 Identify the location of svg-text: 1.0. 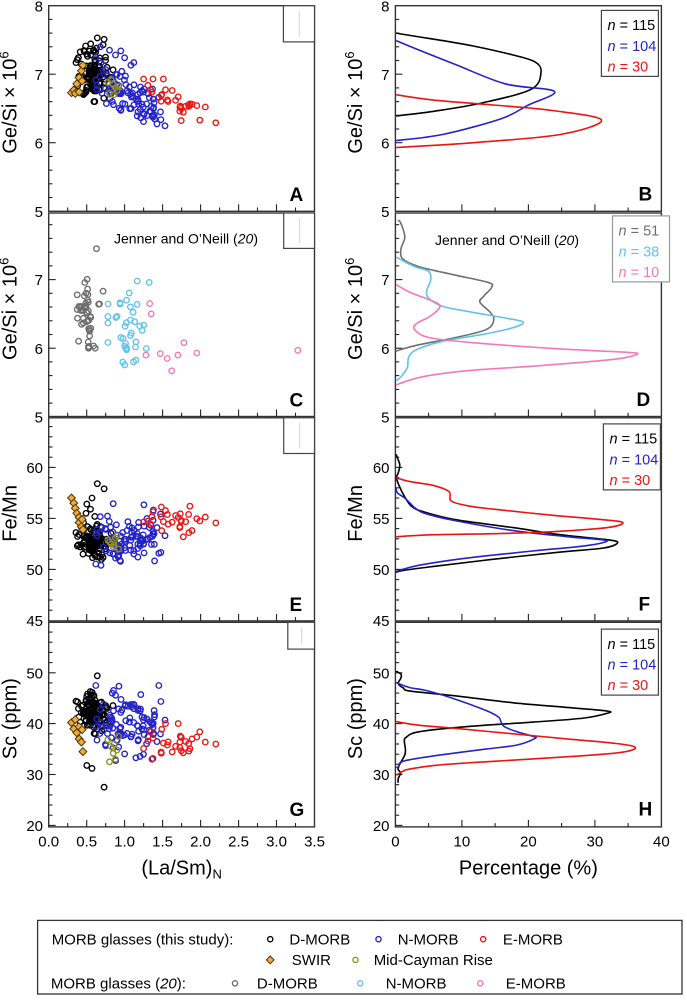
(124, 842).